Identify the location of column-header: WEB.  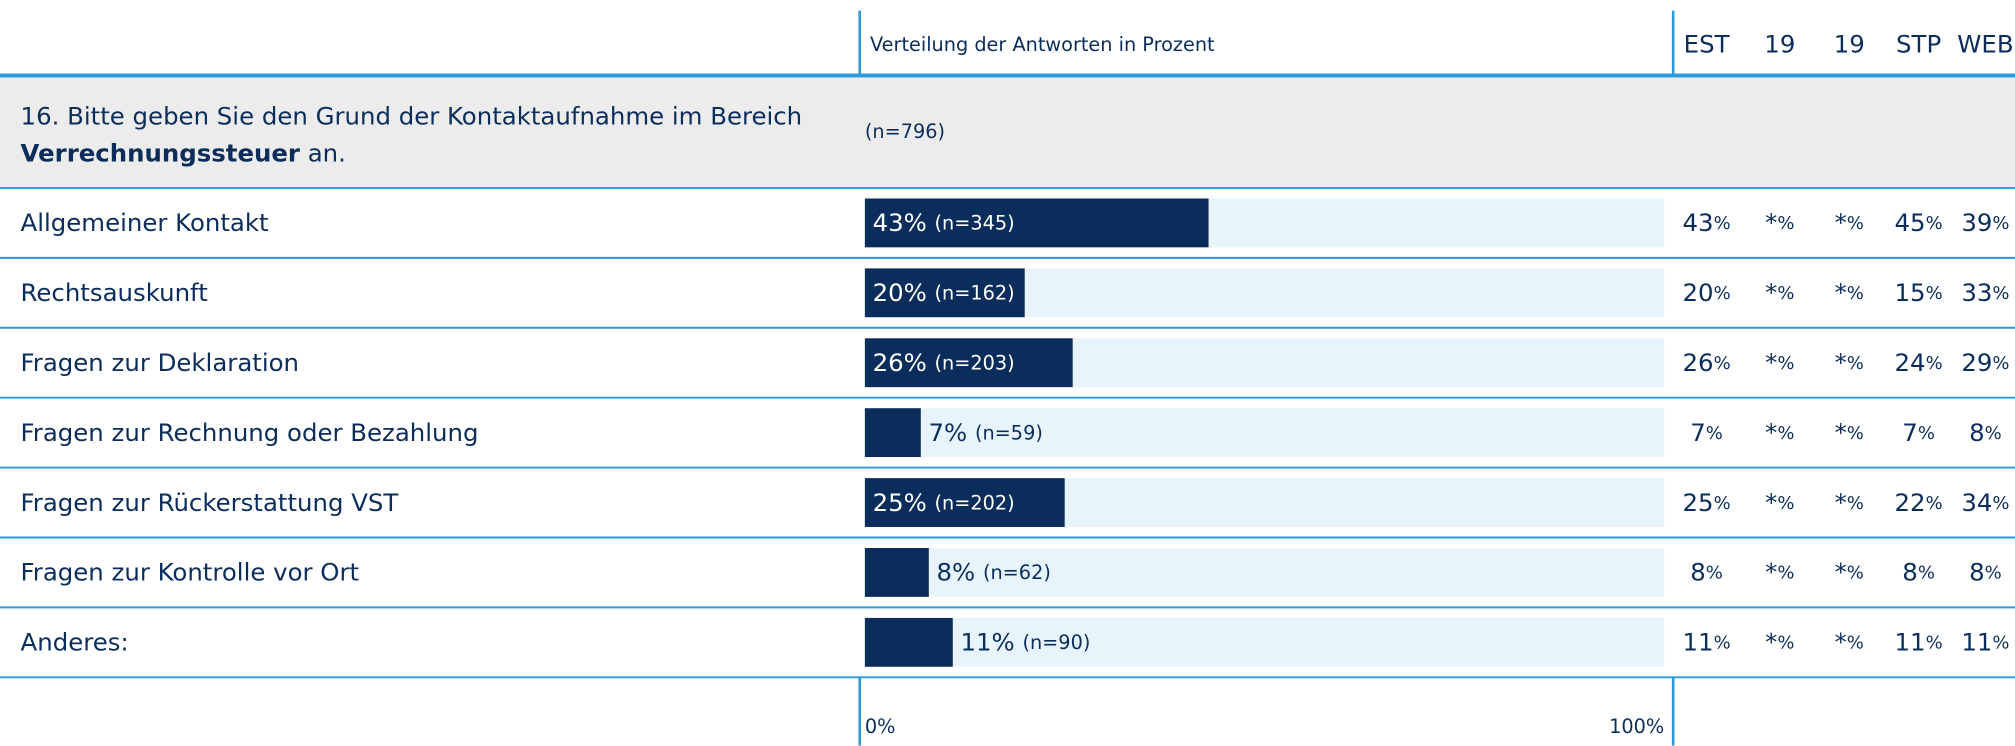
(1985, 43).